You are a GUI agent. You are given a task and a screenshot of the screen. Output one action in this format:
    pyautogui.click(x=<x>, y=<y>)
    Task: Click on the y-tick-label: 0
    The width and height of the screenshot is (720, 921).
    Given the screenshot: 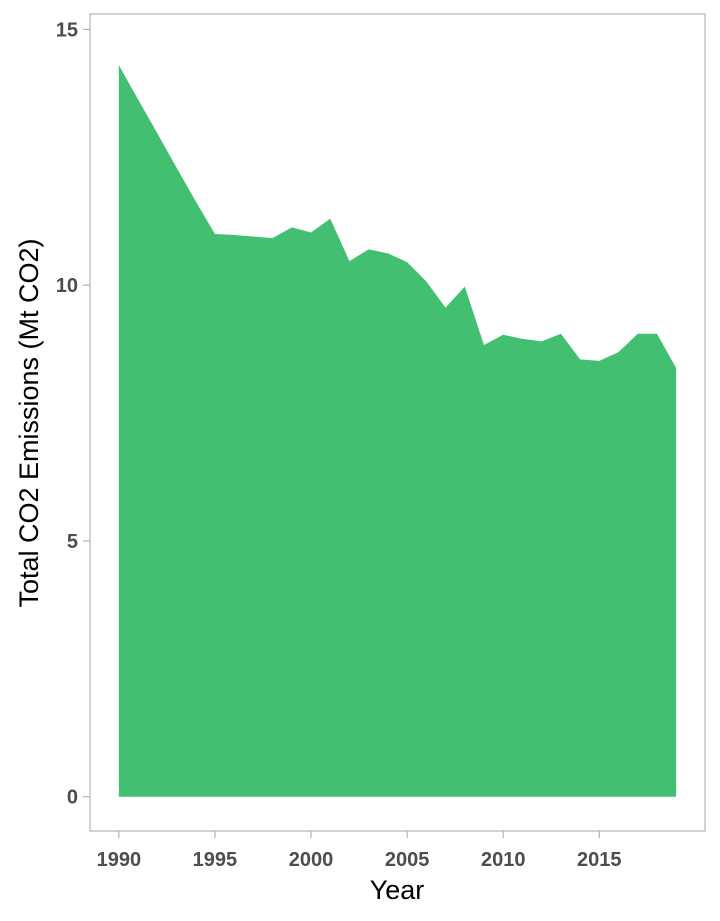 What is the action you would take?
    pyautogui.click(x=72, y=798)
    